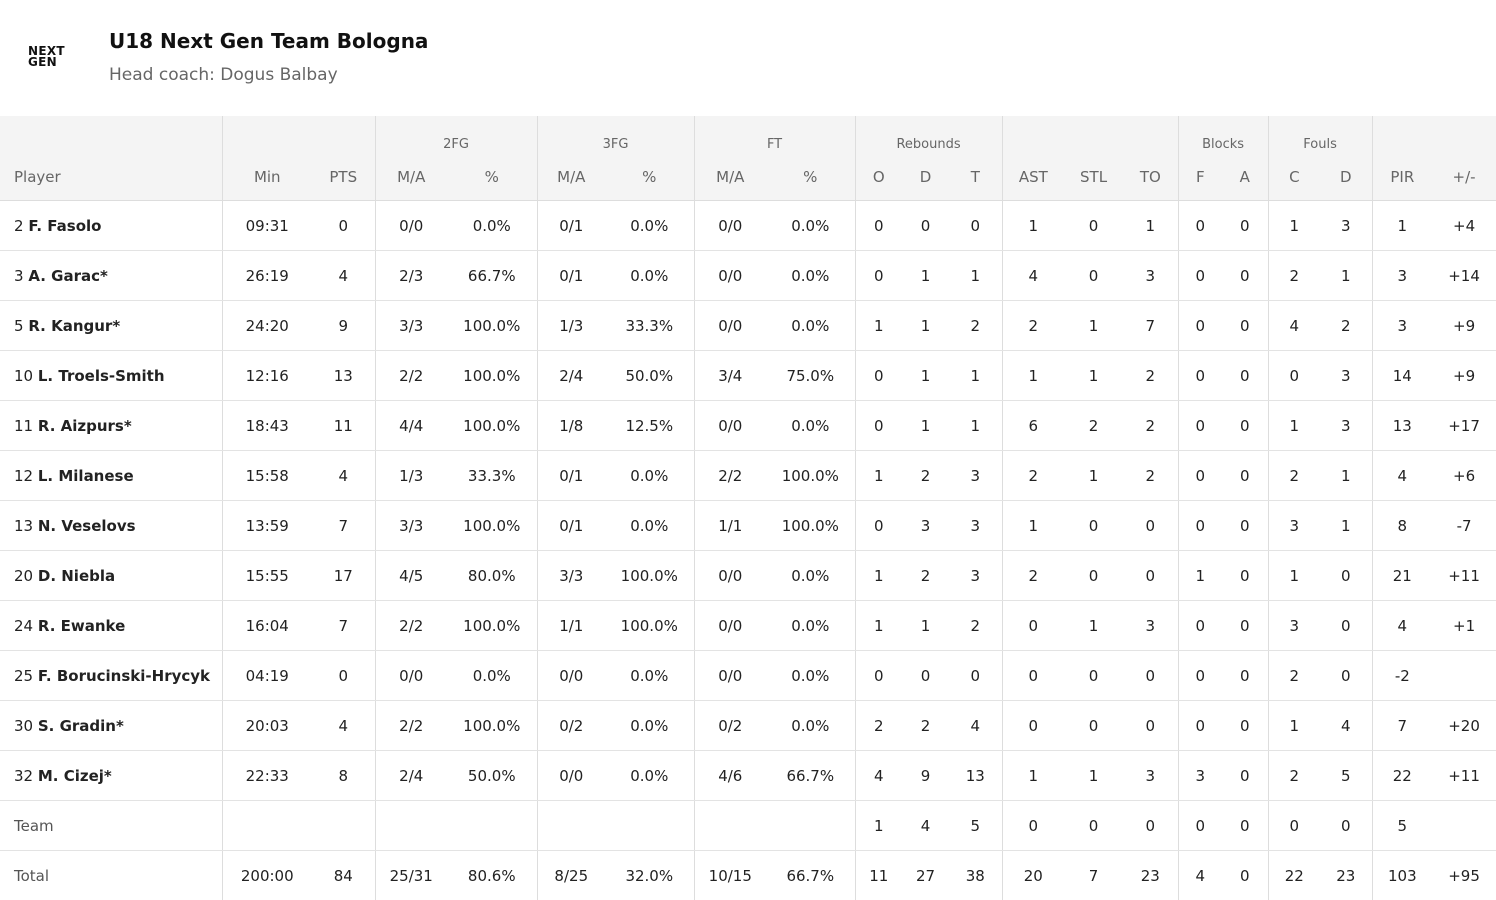 The width and height of the screenshot is (1496, 900). What do you see at coordinates (1464, 326) in the screenshot?
I see `cell-plus-minus: +9` at bounding box center [1464, 326].